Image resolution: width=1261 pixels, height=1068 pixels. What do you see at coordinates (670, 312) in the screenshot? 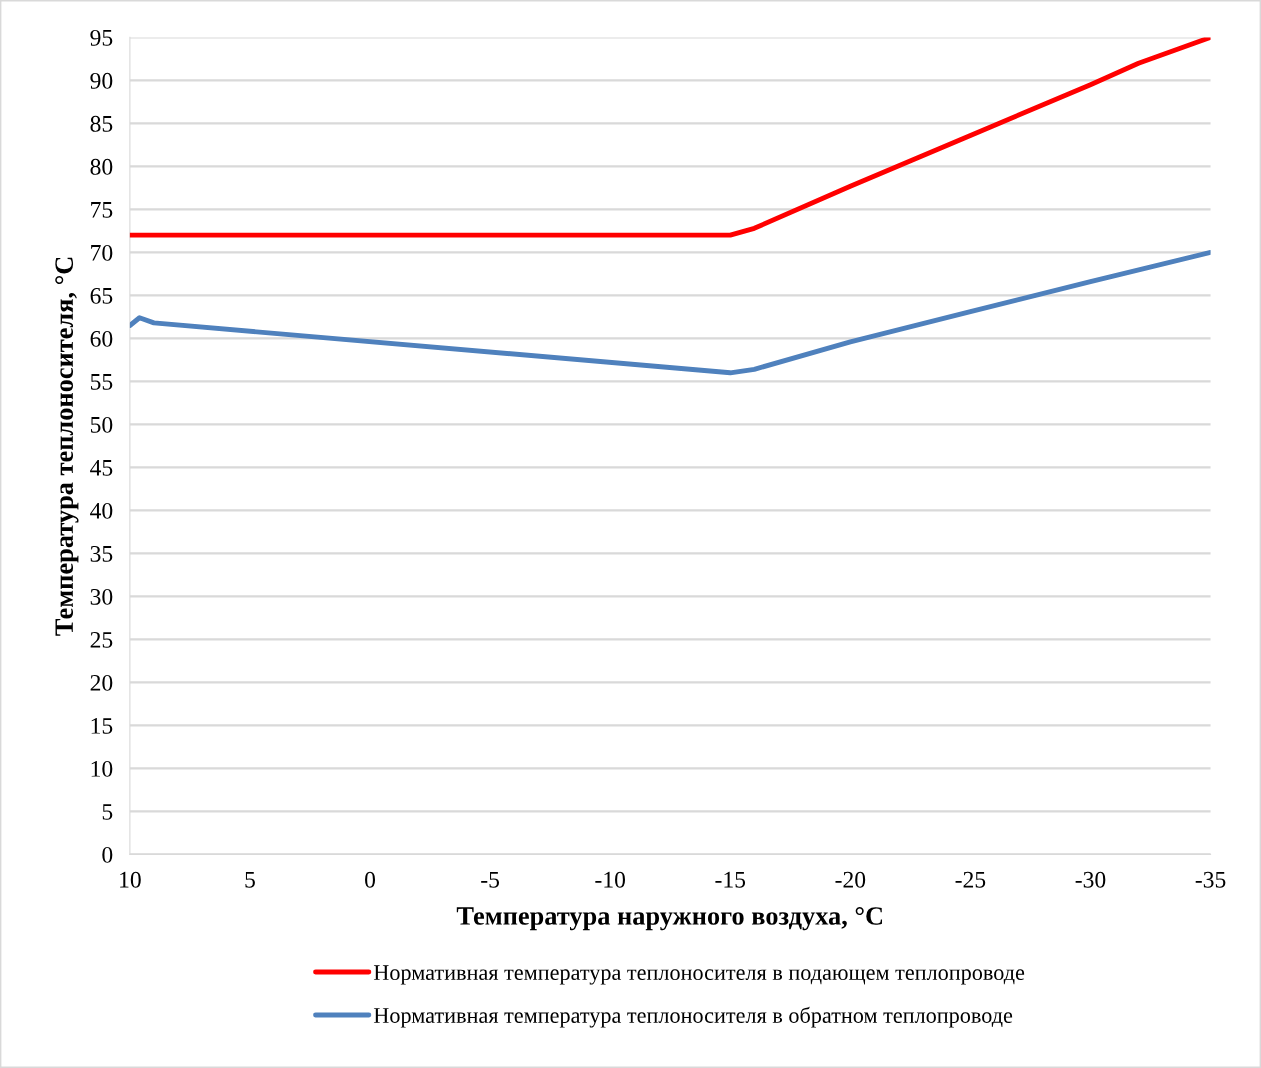
I see `line-series` at bounding box center [670, 312].